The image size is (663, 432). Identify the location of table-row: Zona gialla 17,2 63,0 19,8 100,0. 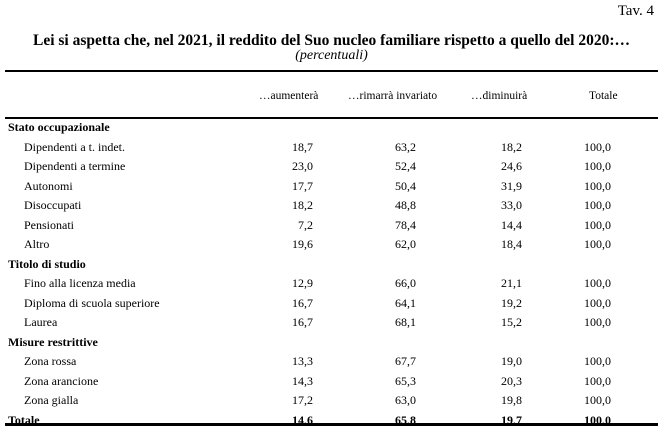
(331, 402).